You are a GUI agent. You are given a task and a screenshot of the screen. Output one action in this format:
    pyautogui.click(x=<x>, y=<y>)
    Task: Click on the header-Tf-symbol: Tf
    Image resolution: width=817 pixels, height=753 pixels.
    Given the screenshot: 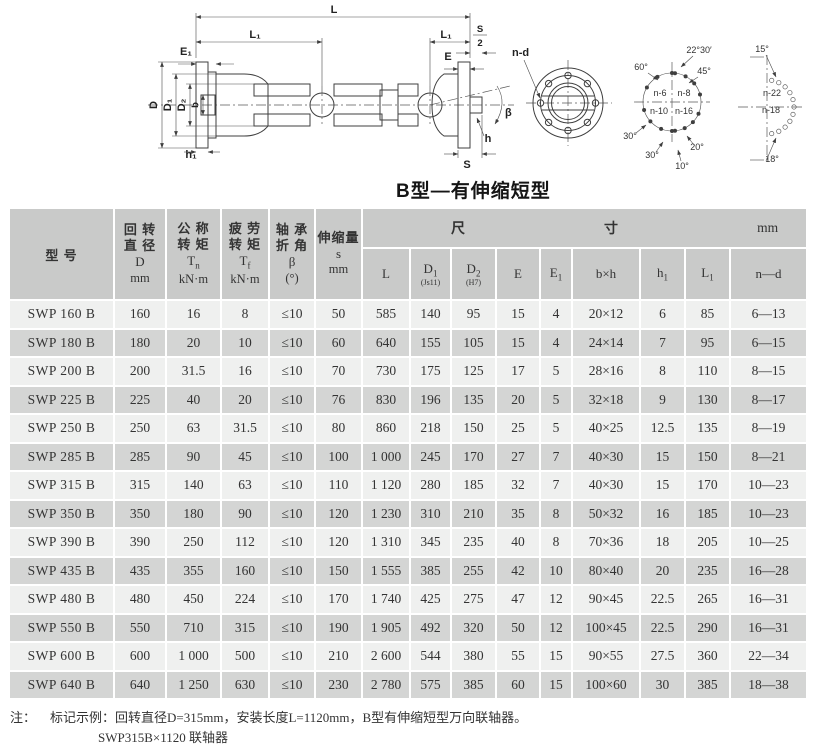 What is the action you would take?
    pyautogui.click(x=245, y=262)
    